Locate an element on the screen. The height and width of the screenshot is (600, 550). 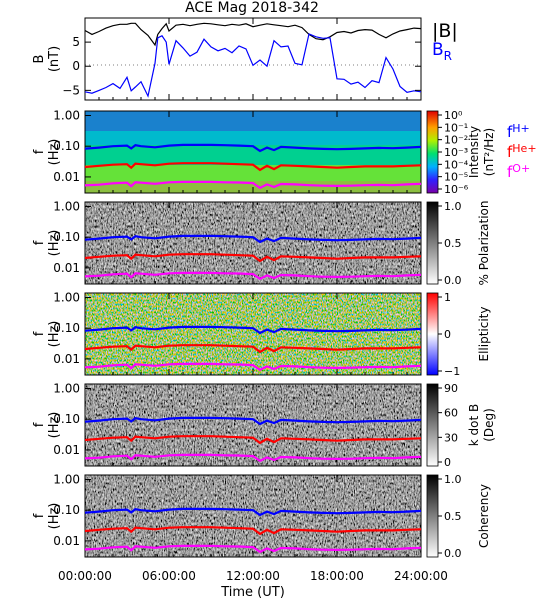
colorbar-6-tick-label: 1.0 is located at coordinates (453, 479).